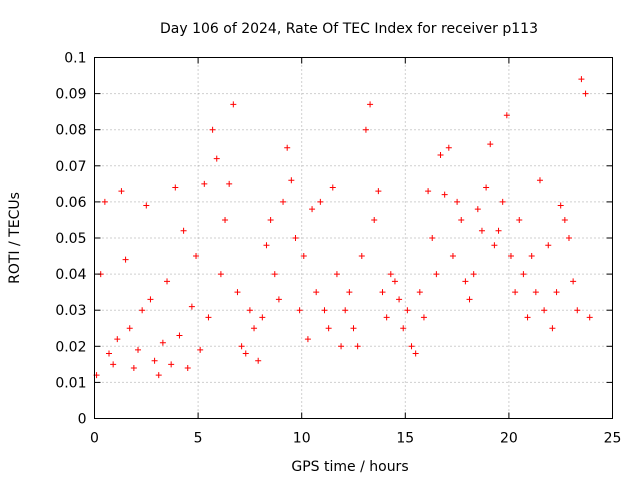  I want to click on y-tick-label: 0.09, so click(70, 95).